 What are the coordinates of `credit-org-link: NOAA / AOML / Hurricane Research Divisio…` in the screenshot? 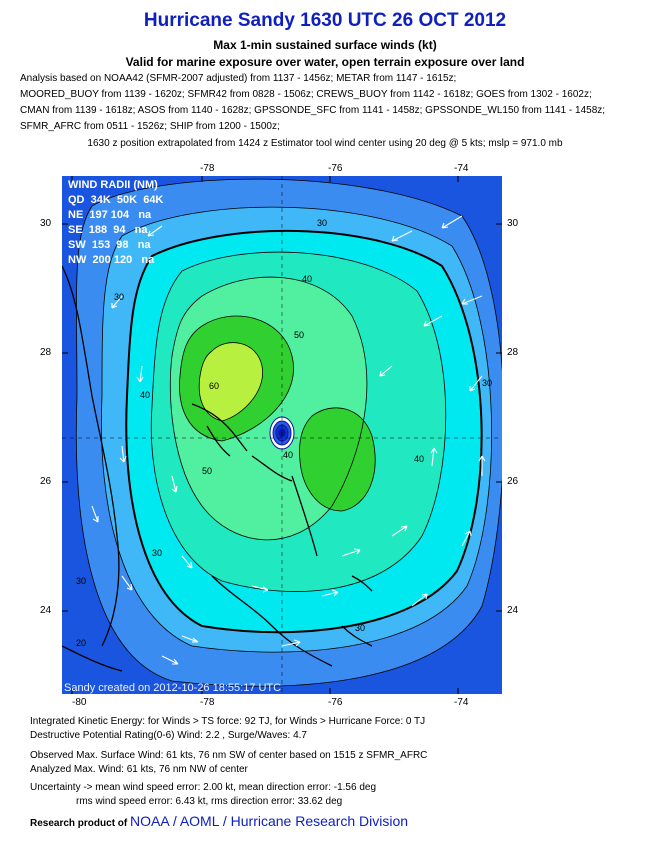 It's located at (269, 821).